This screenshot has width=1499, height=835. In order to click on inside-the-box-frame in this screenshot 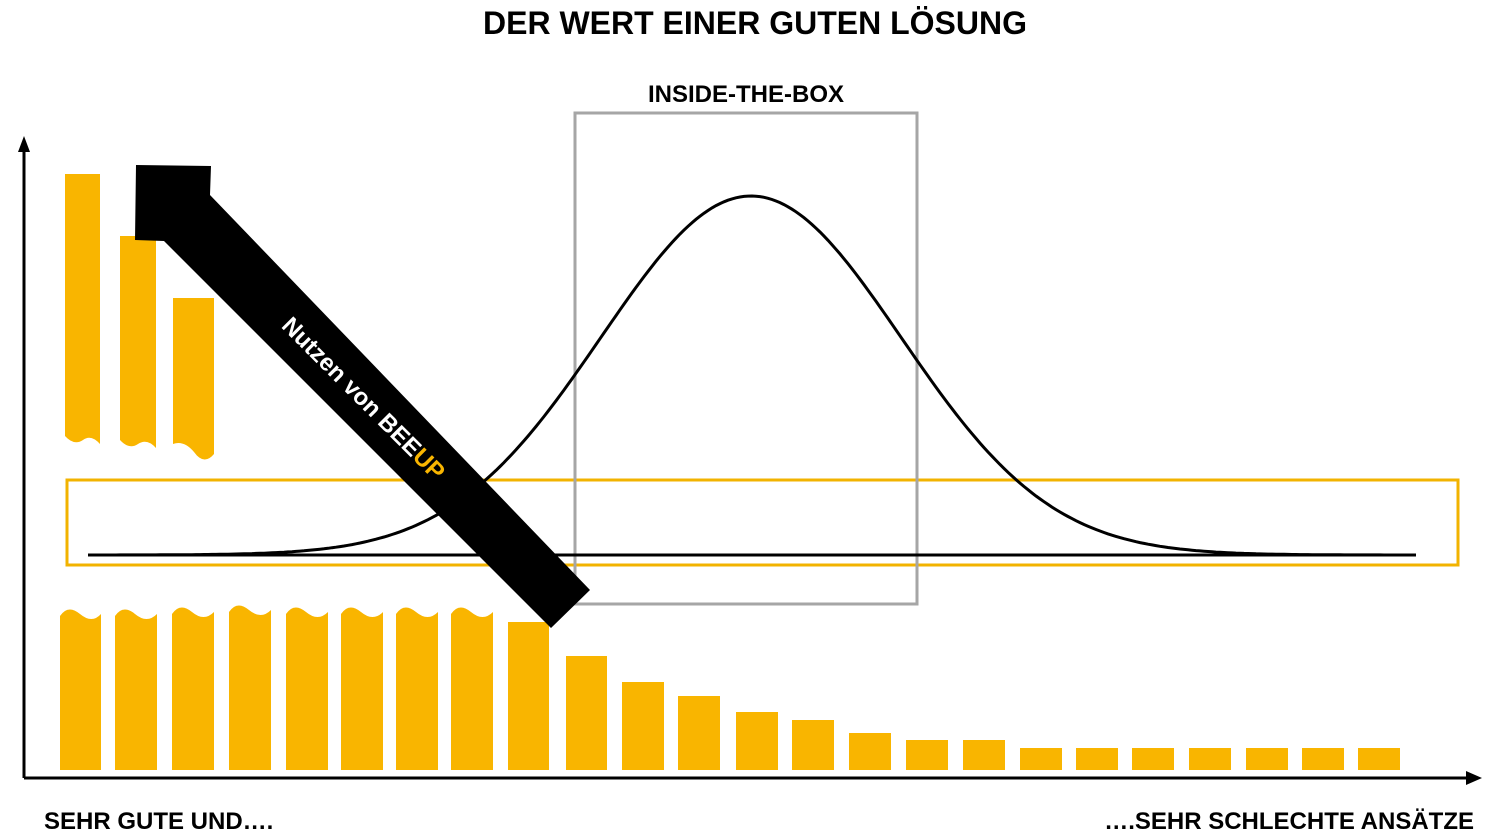, I will do `click(746, 358)`.